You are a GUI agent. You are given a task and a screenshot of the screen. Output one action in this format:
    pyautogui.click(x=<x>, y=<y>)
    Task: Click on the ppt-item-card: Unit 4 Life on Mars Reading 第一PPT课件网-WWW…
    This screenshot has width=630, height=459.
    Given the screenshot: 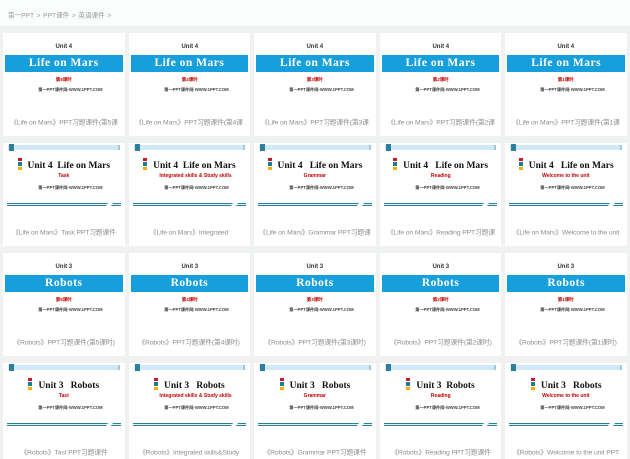 What is the action you would take?
    pyautogui.click(x=440, y=194)
    